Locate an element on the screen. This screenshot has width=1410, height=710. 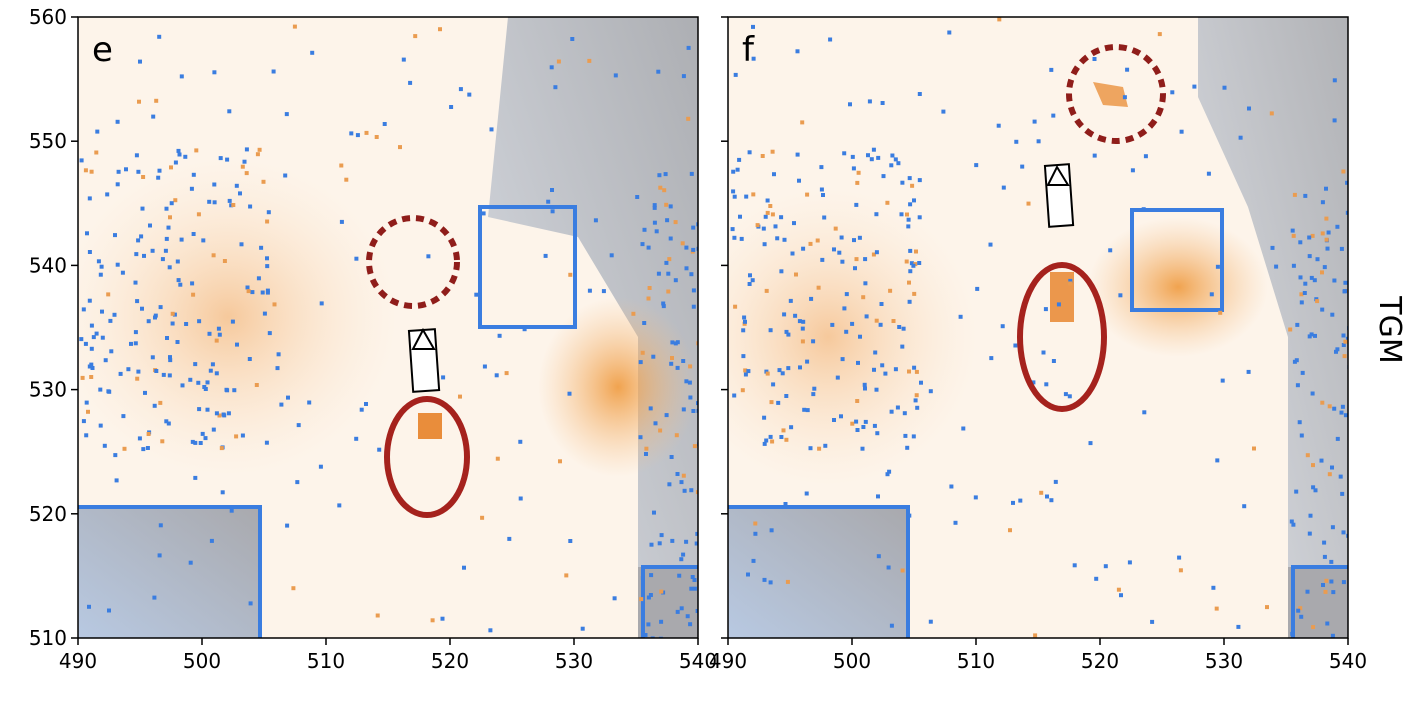
y-tick-label: 540 is located at coordinates (48, 265).